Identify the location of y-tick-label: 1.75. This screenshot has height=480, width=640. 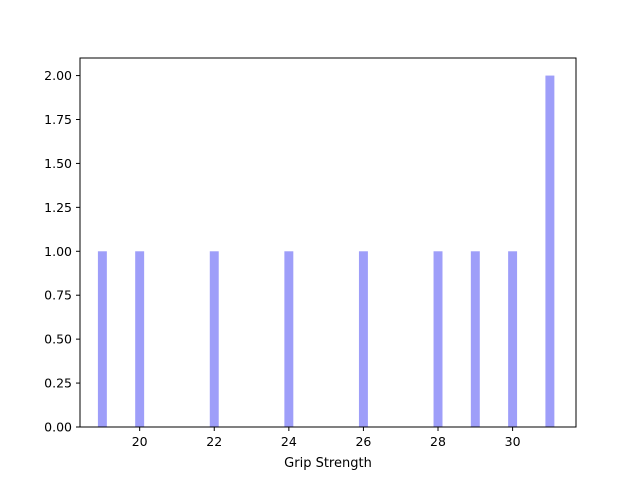
(58, 119).